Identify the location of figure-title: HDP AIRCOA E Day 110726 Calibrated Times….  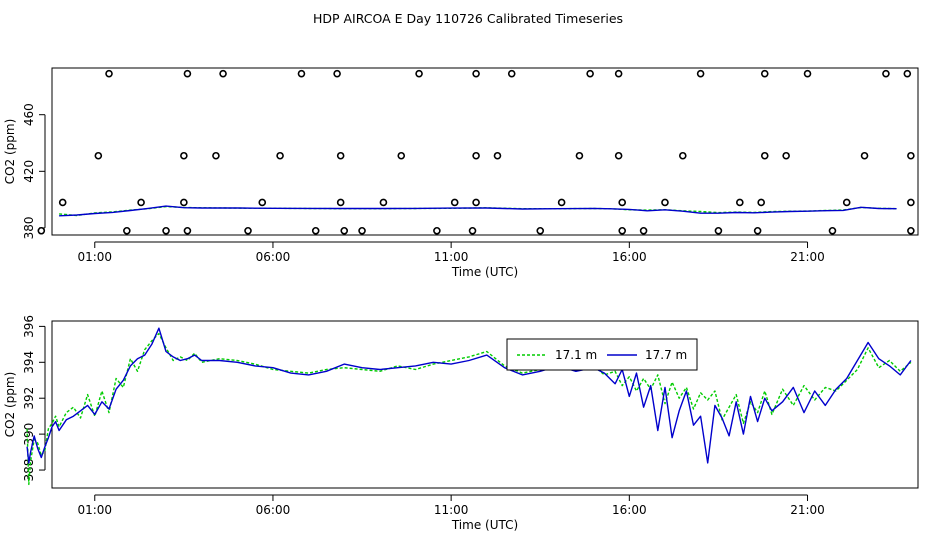
(468, 18).